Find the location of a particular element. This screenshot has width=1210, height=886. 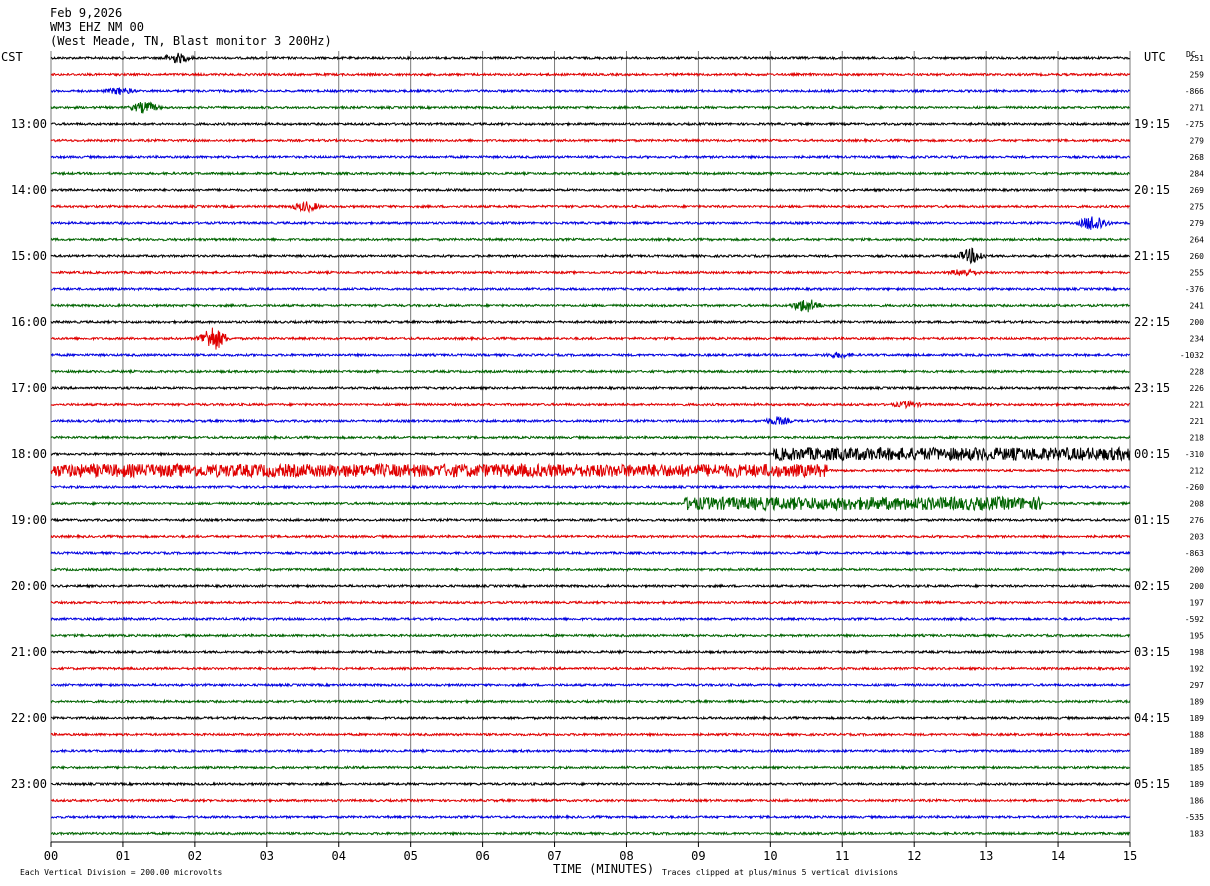

x-tick-label: 12 is located at coordinates (914, 856).